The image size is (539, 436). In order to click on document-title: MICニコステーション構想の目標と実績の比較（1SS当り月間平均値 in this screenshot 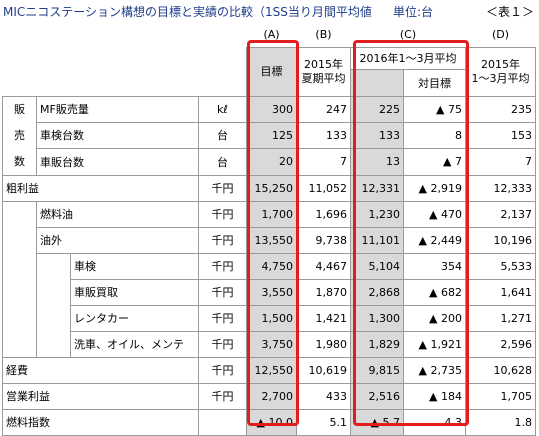, I will do `click(187, 12)`.